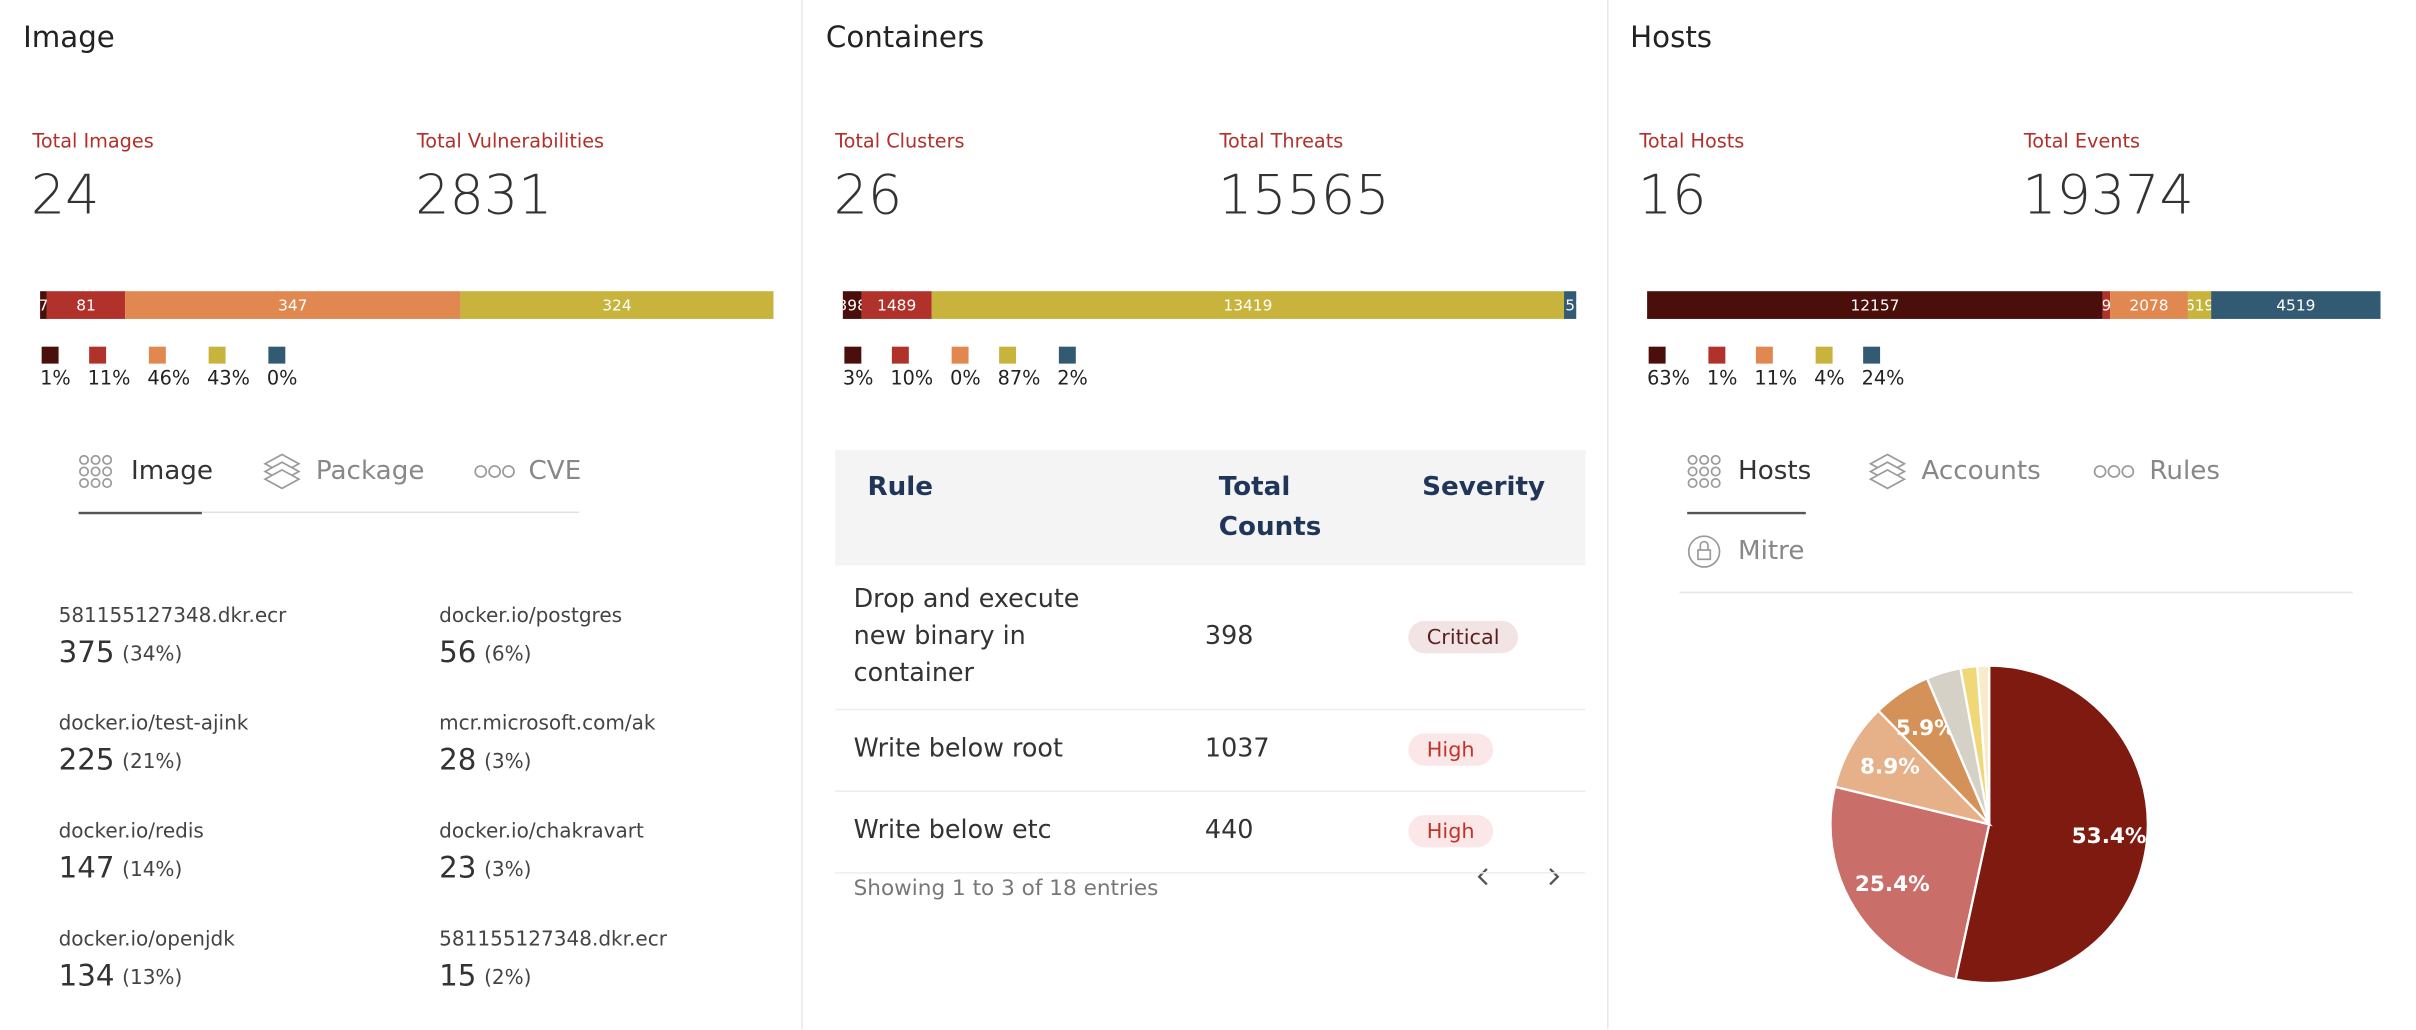 The width and height of the screenshot is (2416, 1030). I want to click on tab-label: Rules, so click(2184, 471).